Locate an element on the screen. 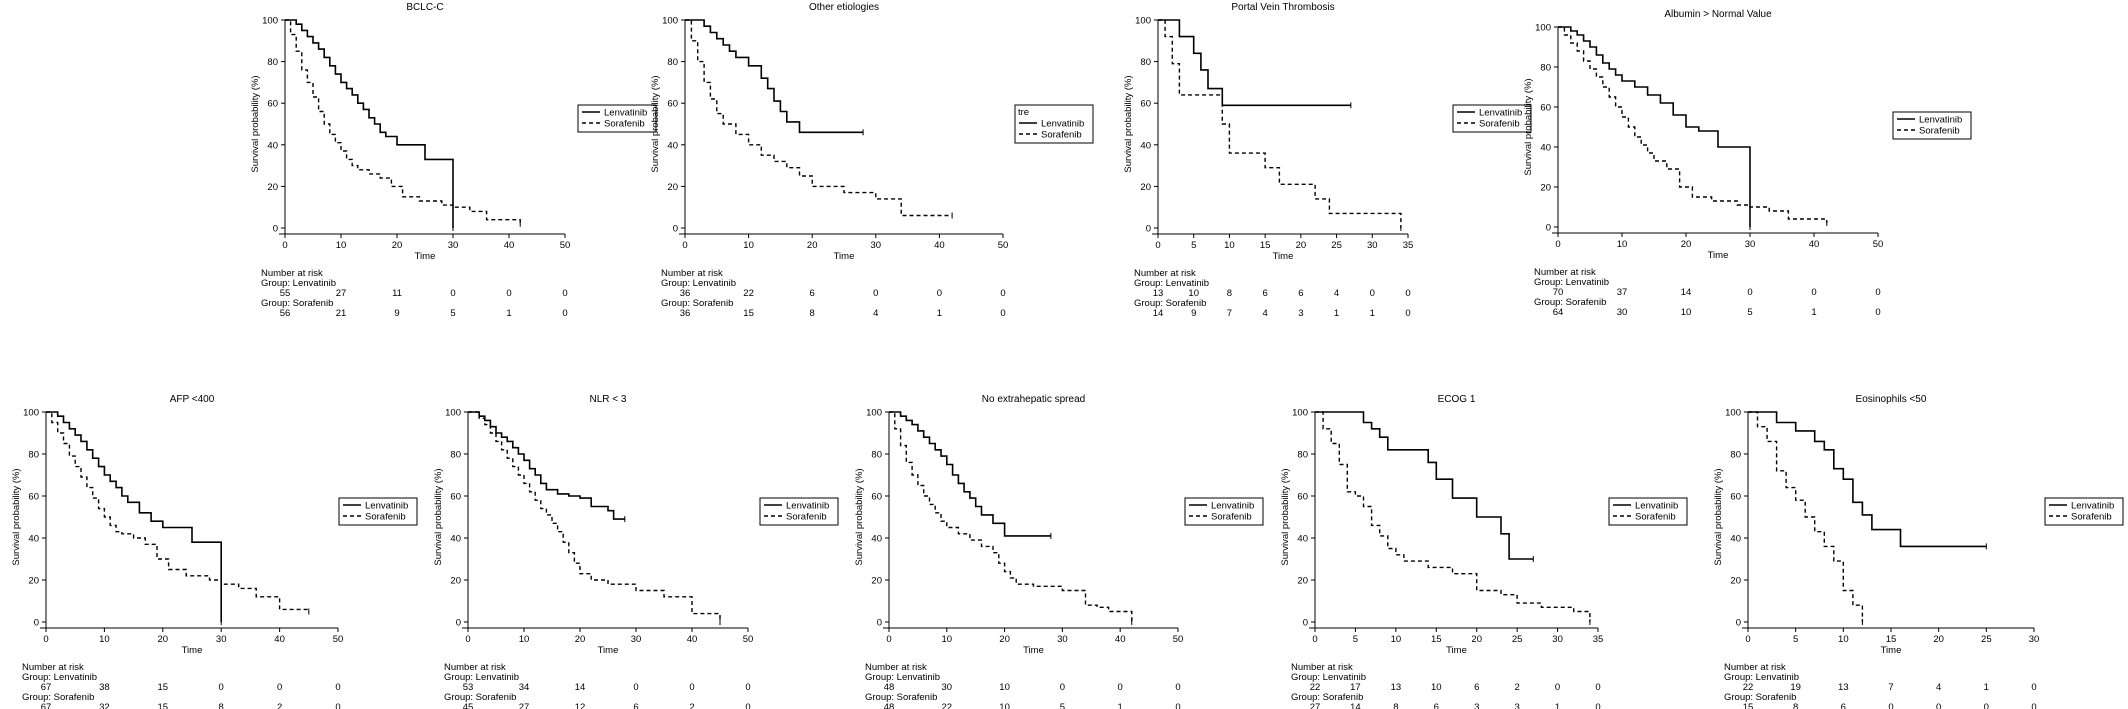  risk-value: 13 is located at coordinates (1396, 687).